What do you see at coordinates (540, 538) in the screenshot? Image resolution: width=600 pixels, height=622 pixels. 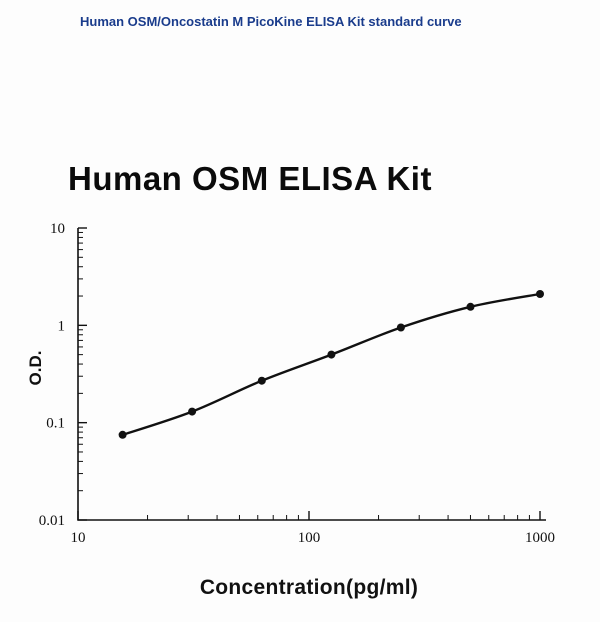 I see `x-tick-label: 1000` at bounding box center [540, 538].